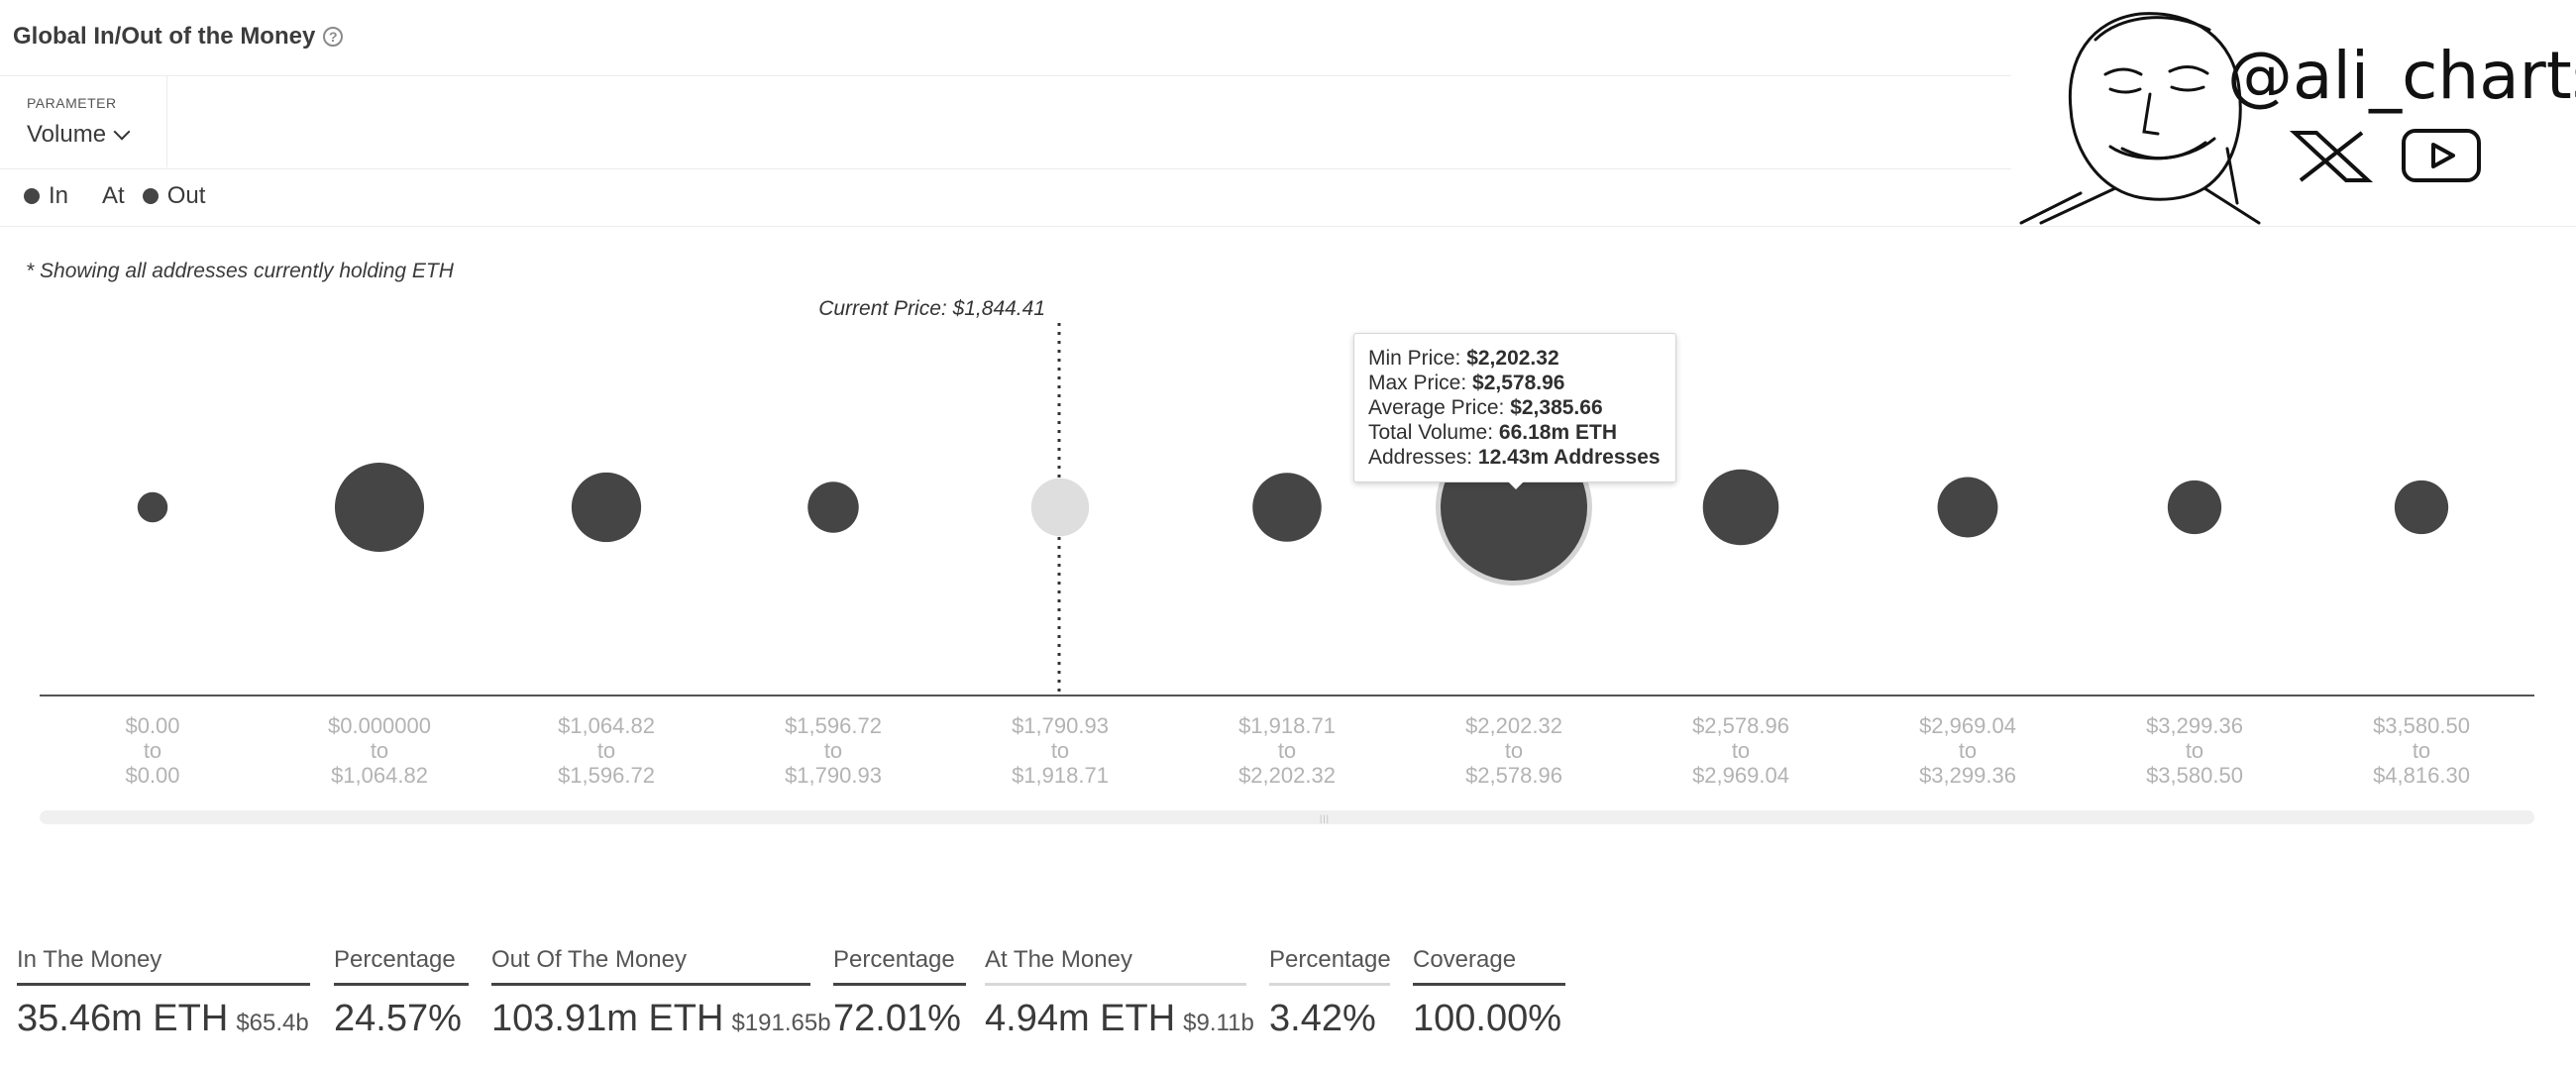  Describe the element at coordinates (59, 195) in the screenshot. I see `legend-label: In` at that location.